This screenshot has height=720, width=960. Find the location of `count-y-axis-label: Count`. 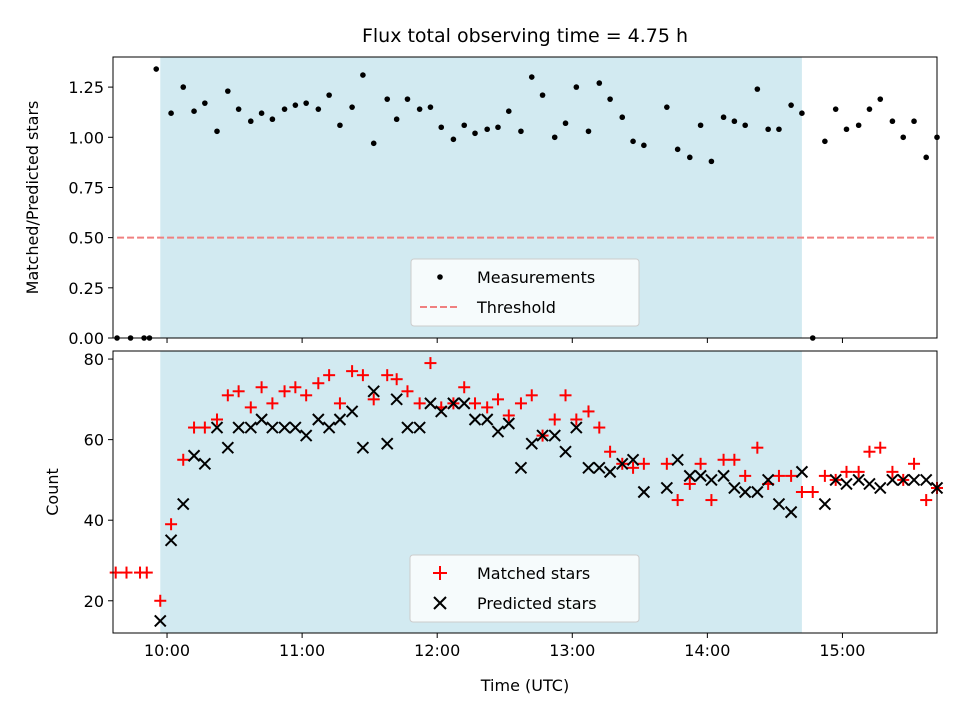

count-y-axis-label: Count is located at coordinates (52, 492).